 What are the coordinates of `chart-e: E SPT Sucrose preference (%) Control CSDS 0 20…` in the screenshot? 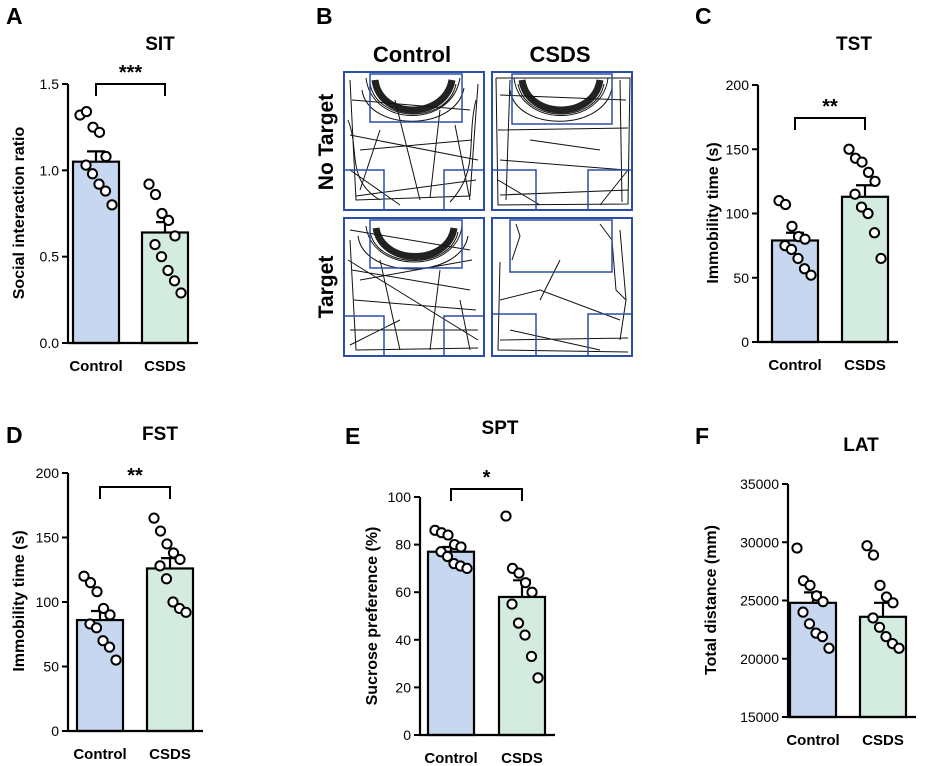 It's located at (450, 592).